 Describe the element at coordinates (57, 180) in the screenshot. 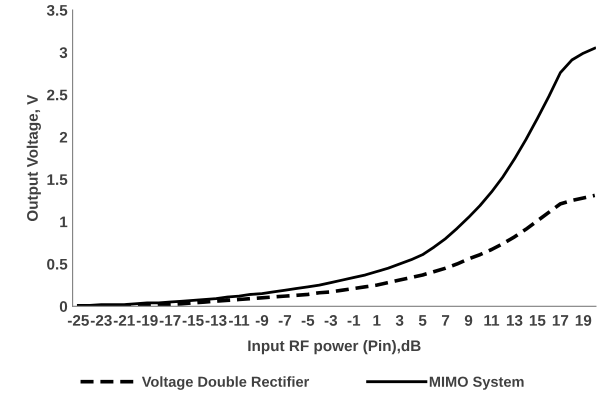

I see `y-tick-label: 1.5` at that location.